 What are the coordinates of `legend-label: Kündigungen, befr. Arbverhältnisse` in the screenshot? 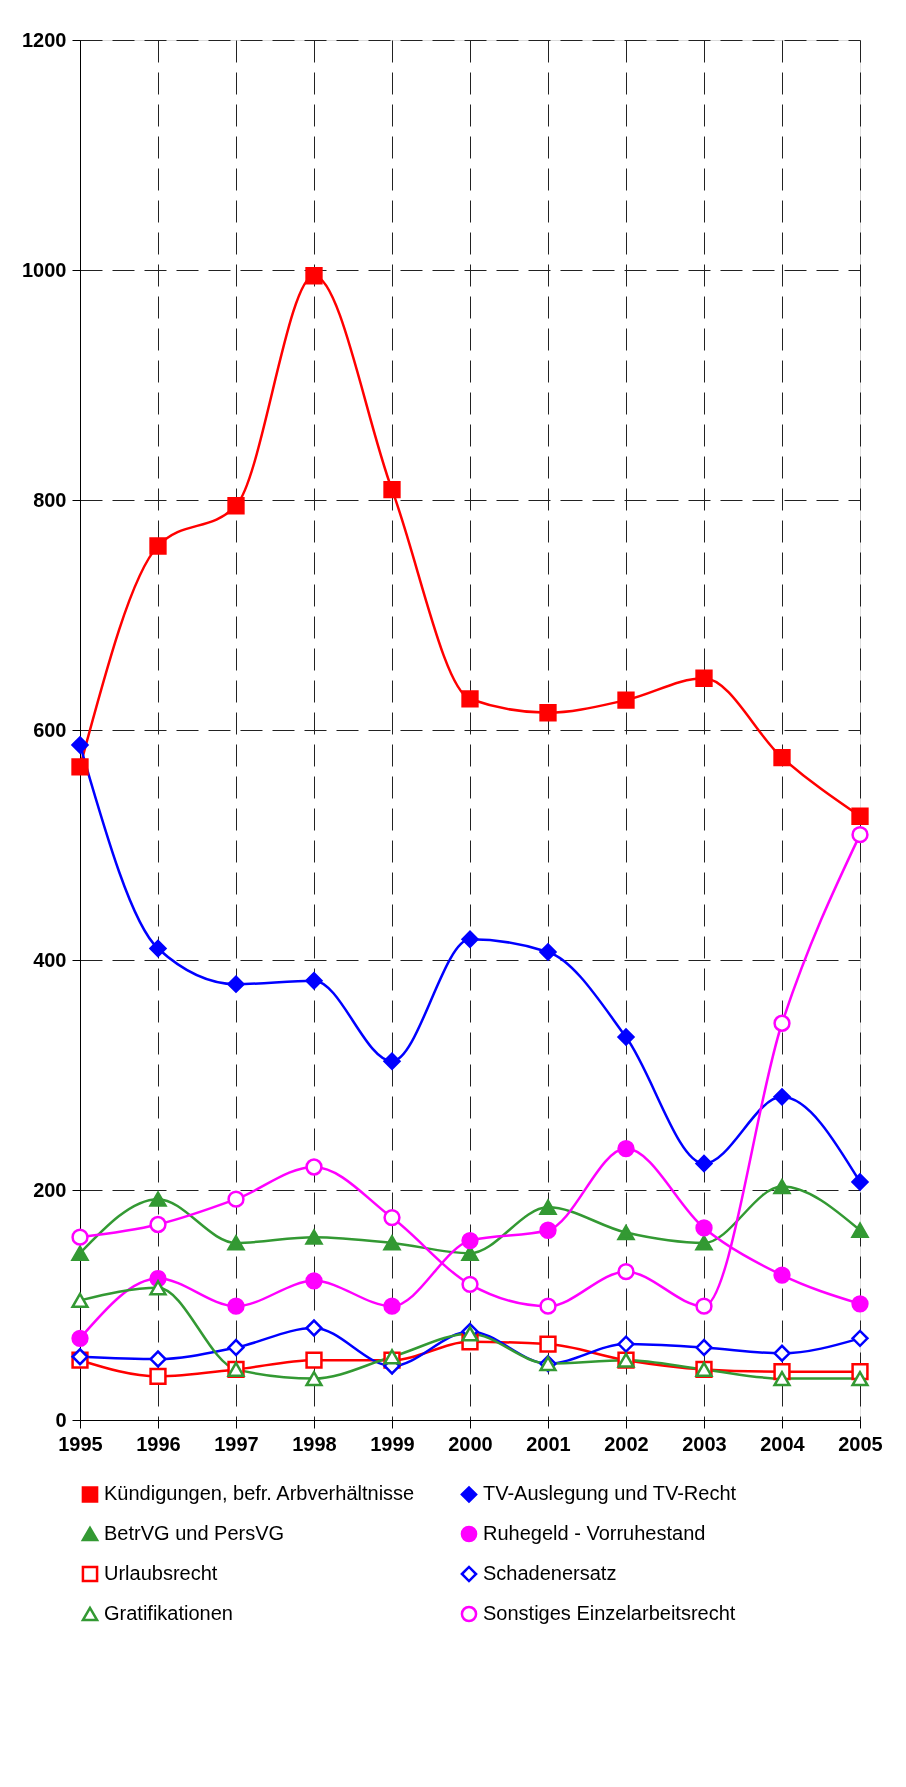 It's located at (259, 1493).